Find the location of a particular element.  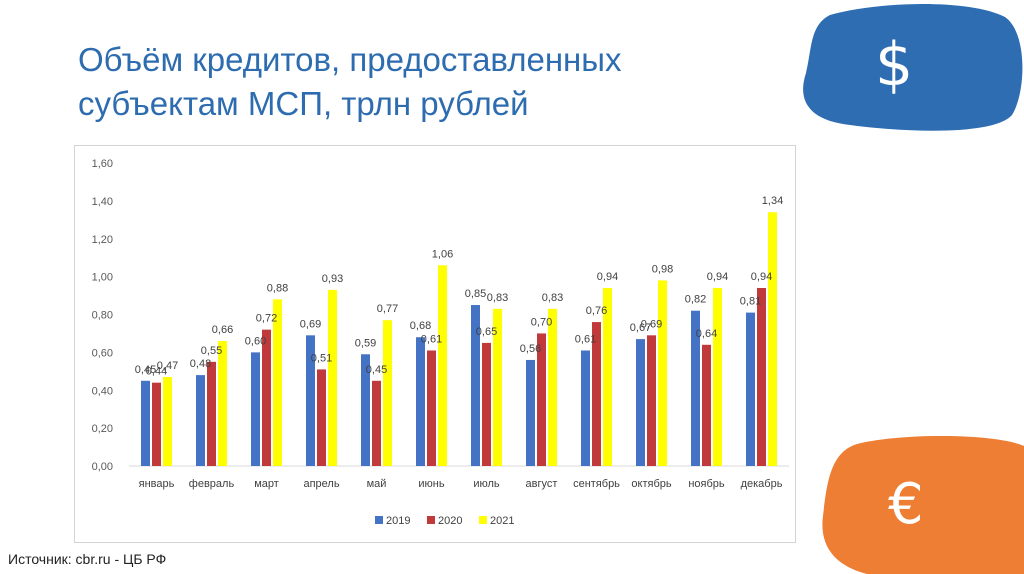

legend-swatch-2021 is located at coordinates (483, 520).